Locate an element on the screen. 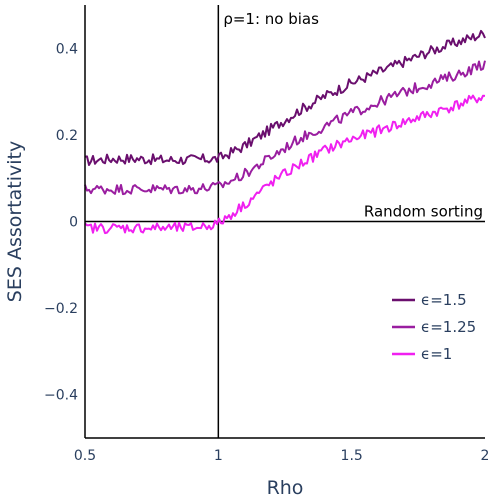 The width and height of the screenshot is (500, 500). x-tick-label: 0.5 is located at coordinates (85, 456).